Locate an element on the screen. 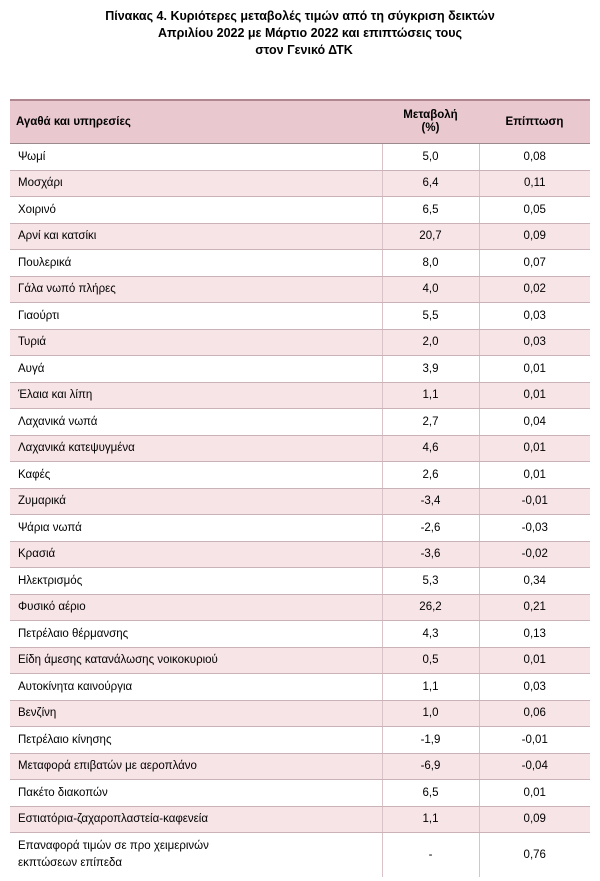 The width and height of the screenshot is (600, 881). cell-impact: -0,01 is located at coordinates (534, 740).